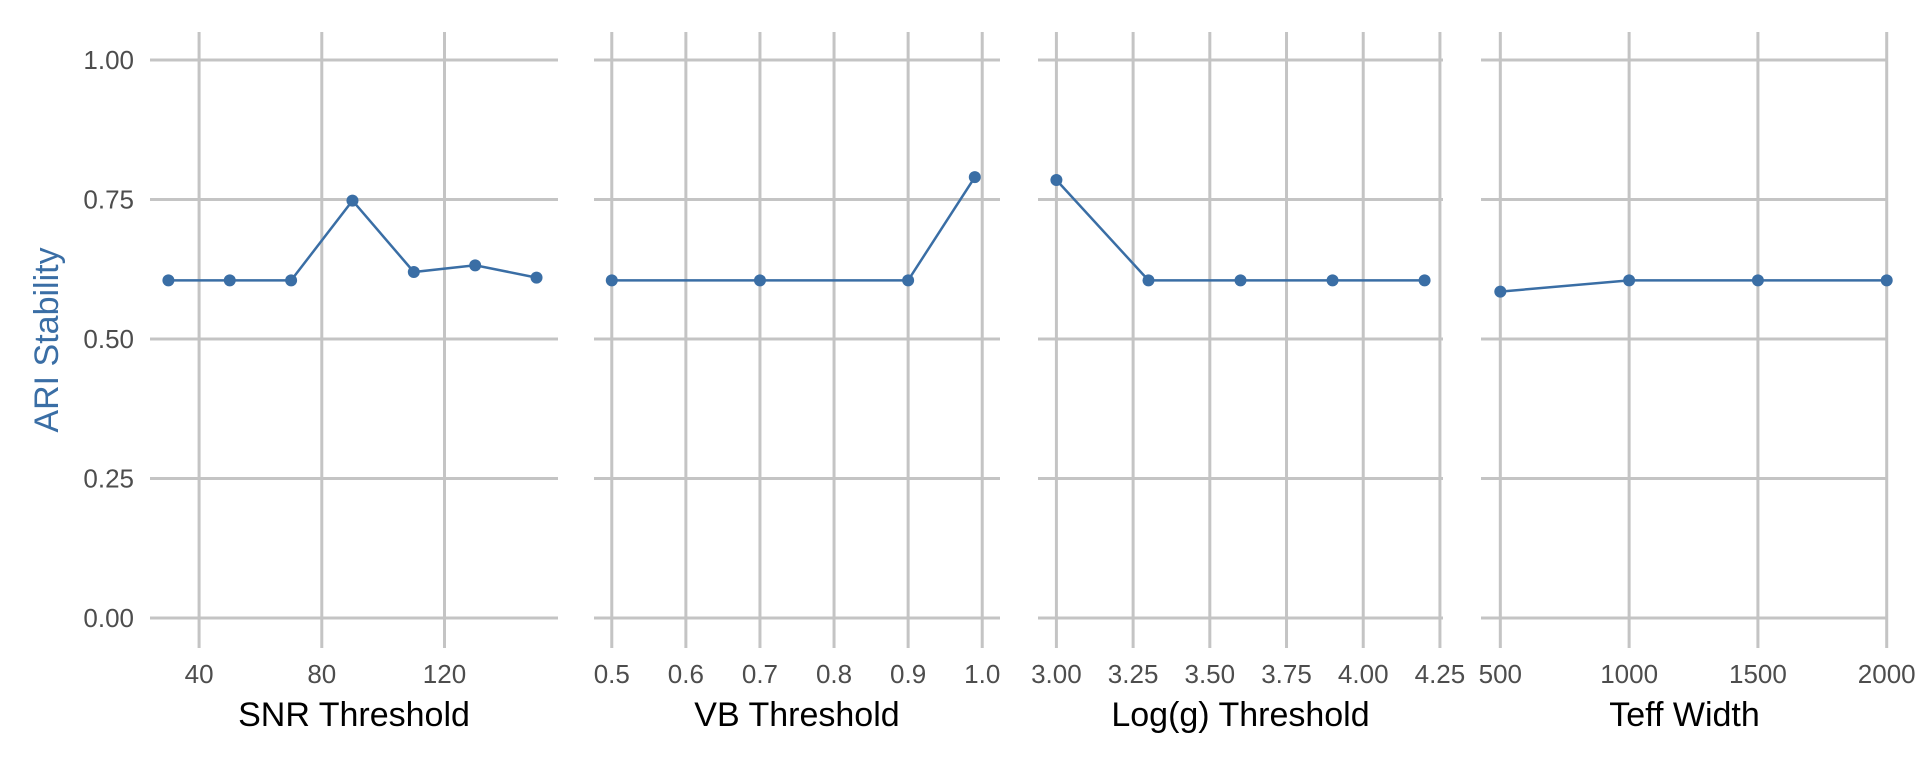 Image resolution: width=1920 pixels, height=773 pixels. Describe the element at coordinates (108, 200) in the screenshot. I see `y-tick-label: 0.75` at that location.